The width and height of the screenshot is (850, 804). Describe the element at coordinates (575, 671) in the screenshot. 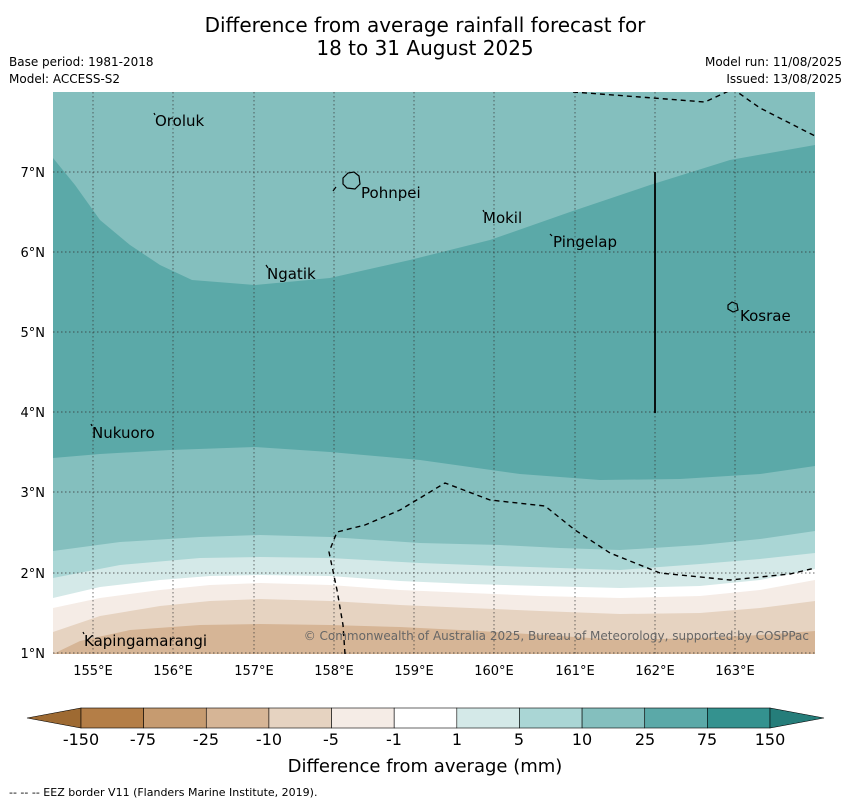

I see `lon-tick: 161°E` at that location.